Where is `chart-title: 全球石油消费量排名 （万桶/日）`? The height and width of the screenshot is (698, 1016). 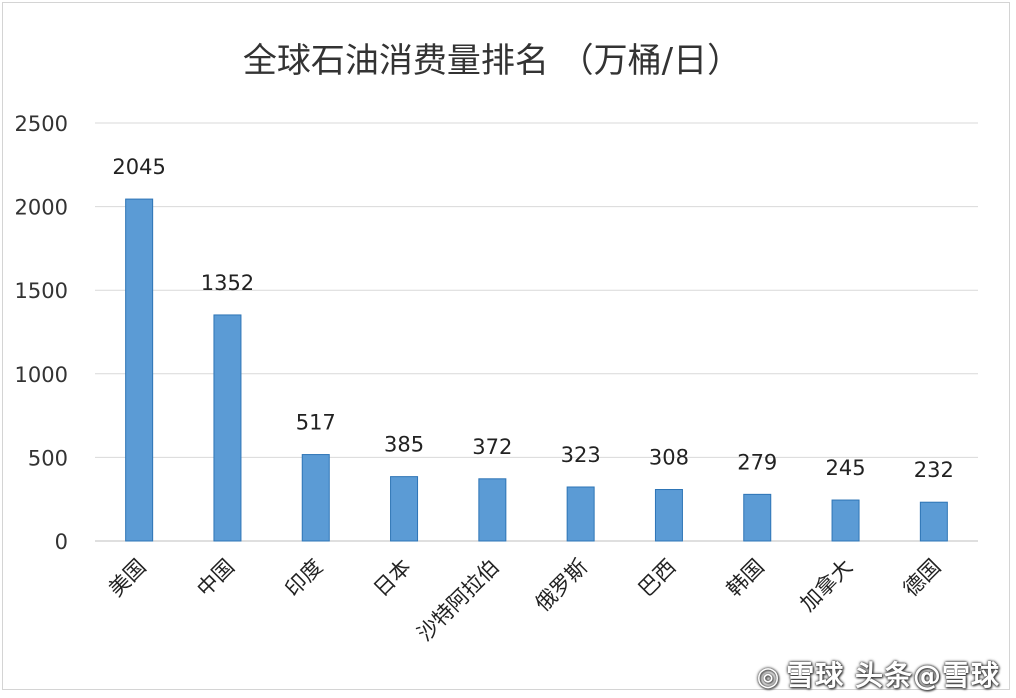 chart-title: 全球石油消费量排名 （万桶/日） is located at coordinates (492, 61).